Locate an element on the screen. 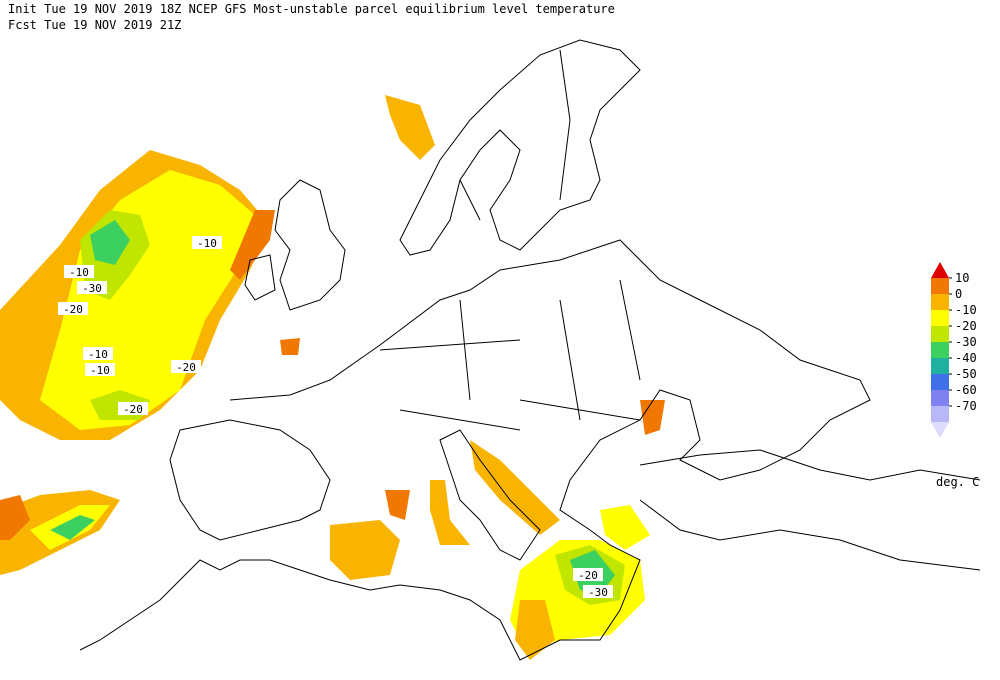 Image resolution: width=1000 pixels, height=680 pixels. legend-label: -10 is located at coordinates (966, 310).